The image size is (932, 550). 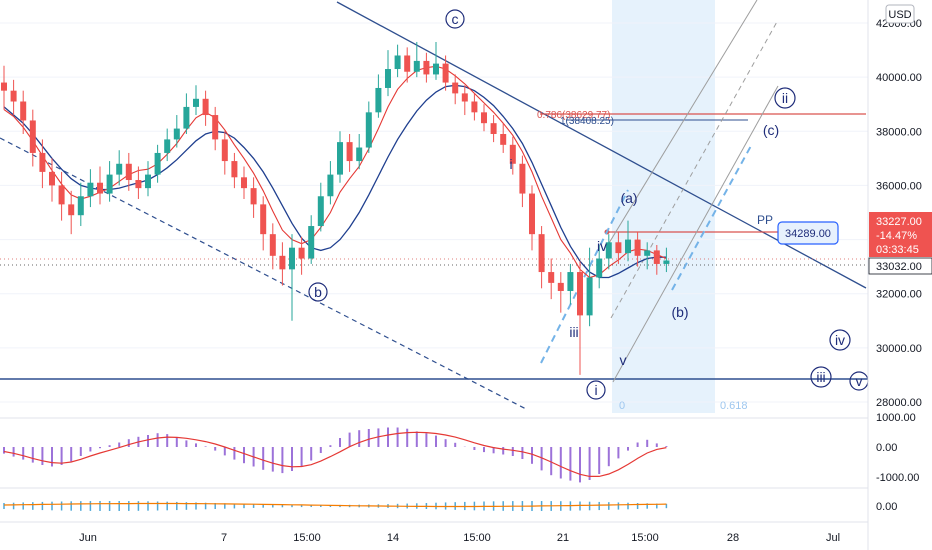 I want to click on fib-1-label: 1(38408.25), so click(x=587, y=121).